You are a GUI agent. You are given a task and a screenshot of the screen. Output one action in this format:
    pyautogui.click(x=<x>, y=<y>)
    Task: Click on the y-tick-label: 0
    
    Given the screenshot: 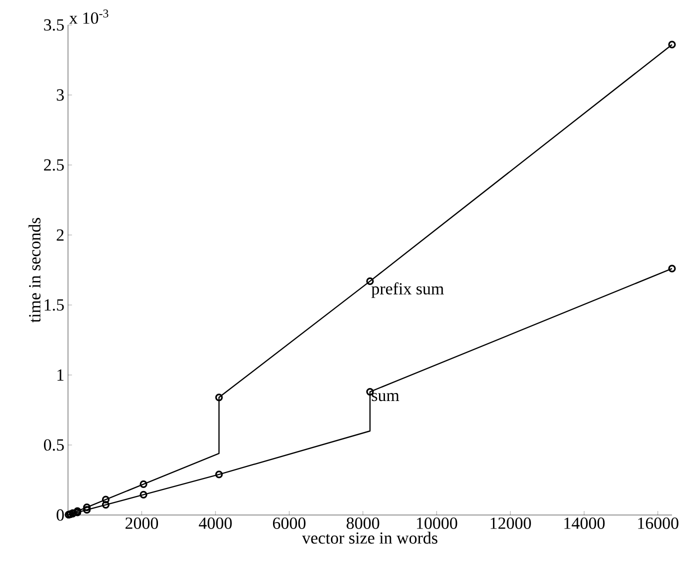 What is the action you would take?
    pyautogui.click(x=60, y=515)
    